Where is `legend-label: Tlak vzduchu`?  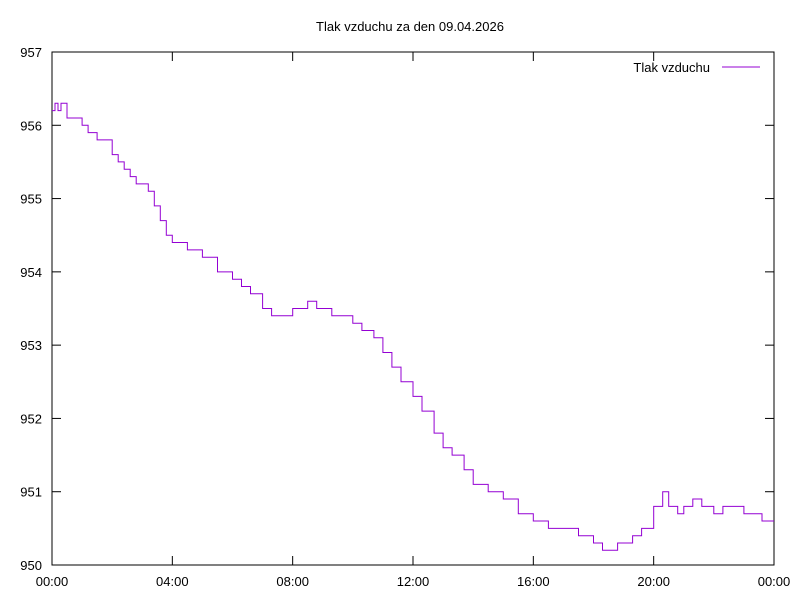
legend-label: Tlak vzduchu is located at coordinates (671, 67).